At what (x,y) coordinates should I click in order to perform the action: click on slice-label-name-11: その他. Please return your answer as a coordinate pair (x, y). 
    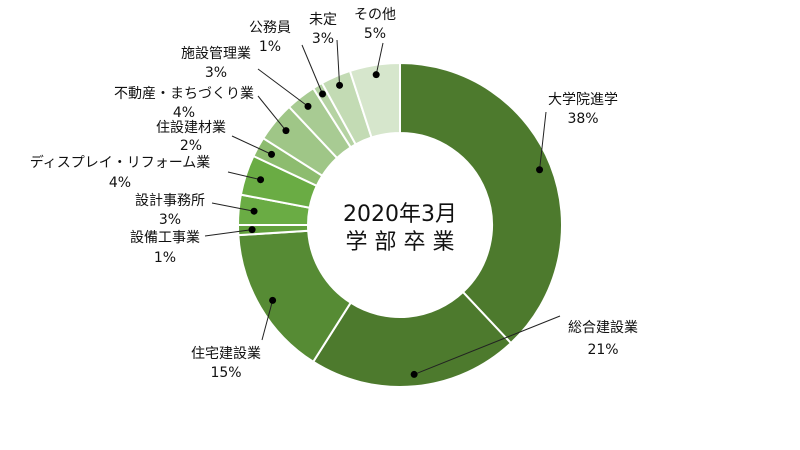
    Looking at the image, I should click on (375, 15).